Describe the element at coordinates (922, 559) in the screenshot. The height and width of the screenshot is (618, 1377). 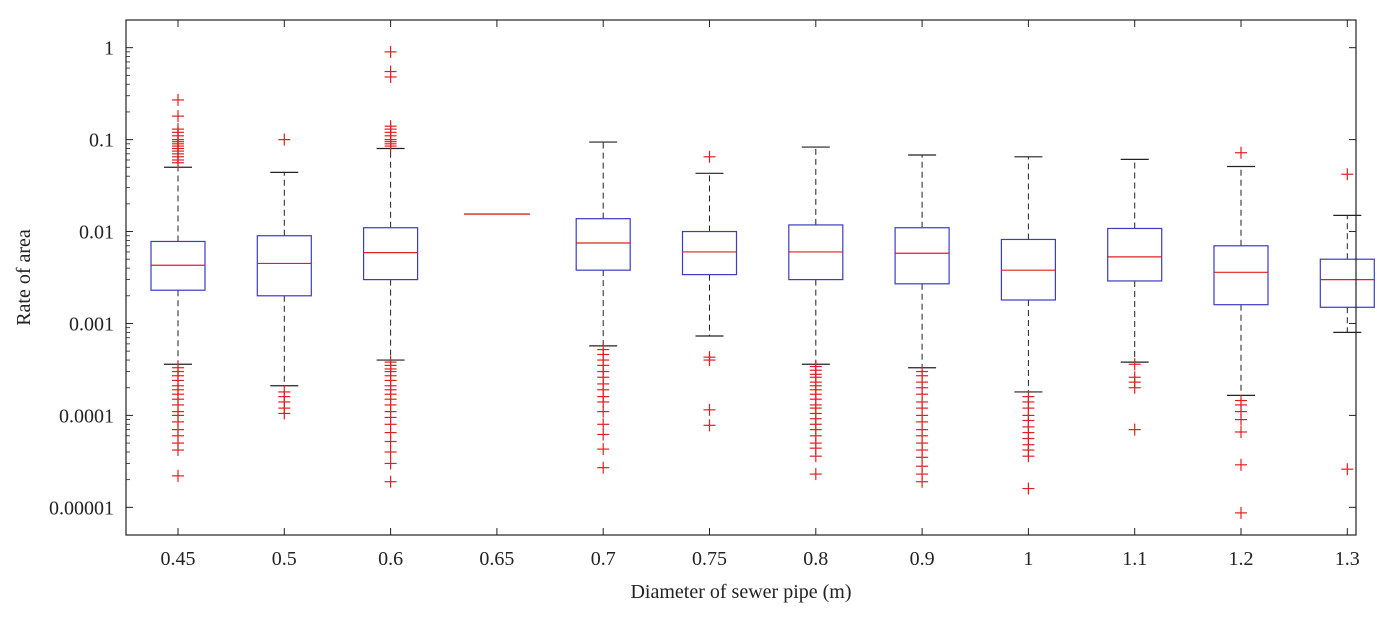
I see `x-tick-label: 0.9` at that location.